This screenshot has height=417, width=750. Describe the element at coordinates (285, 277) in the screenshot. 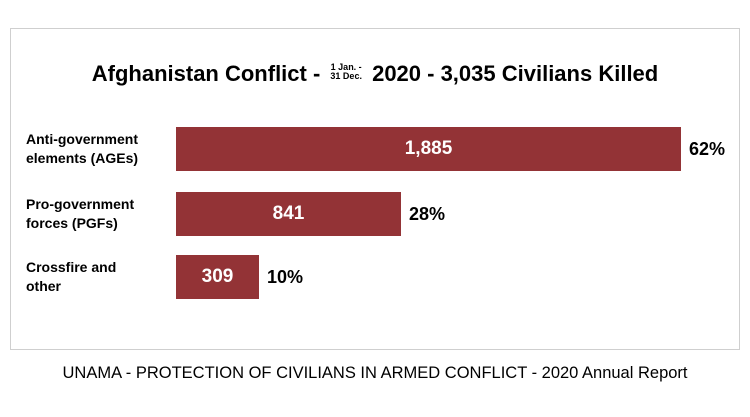

I see `percent-label: 10%` at that location.